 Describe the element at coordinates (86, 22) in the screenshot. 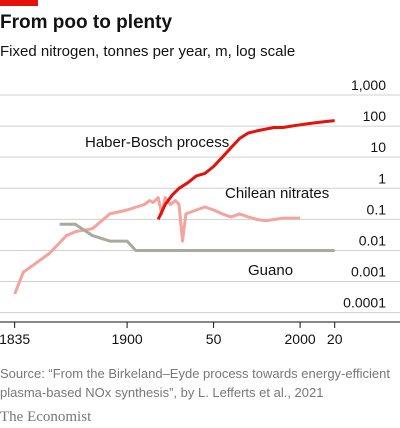

I see `chart-title: From poo to plenty` at that location.